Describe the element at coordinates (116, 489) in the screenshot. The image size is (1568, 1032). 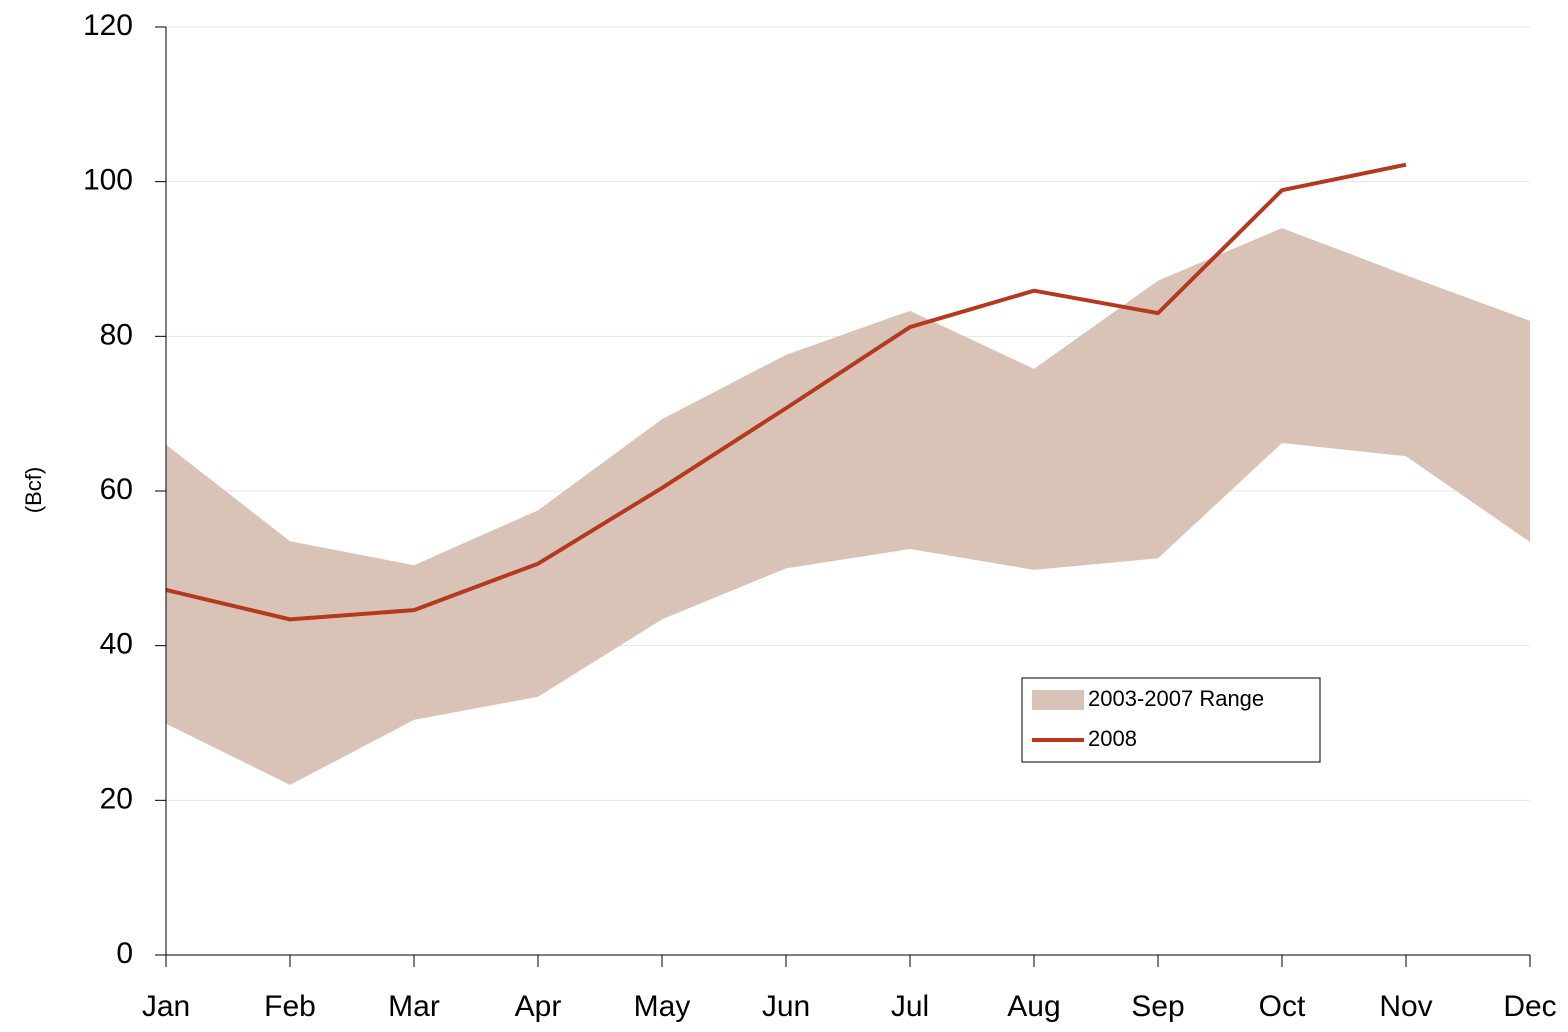
I see `y-tick-label: 60` at that location.